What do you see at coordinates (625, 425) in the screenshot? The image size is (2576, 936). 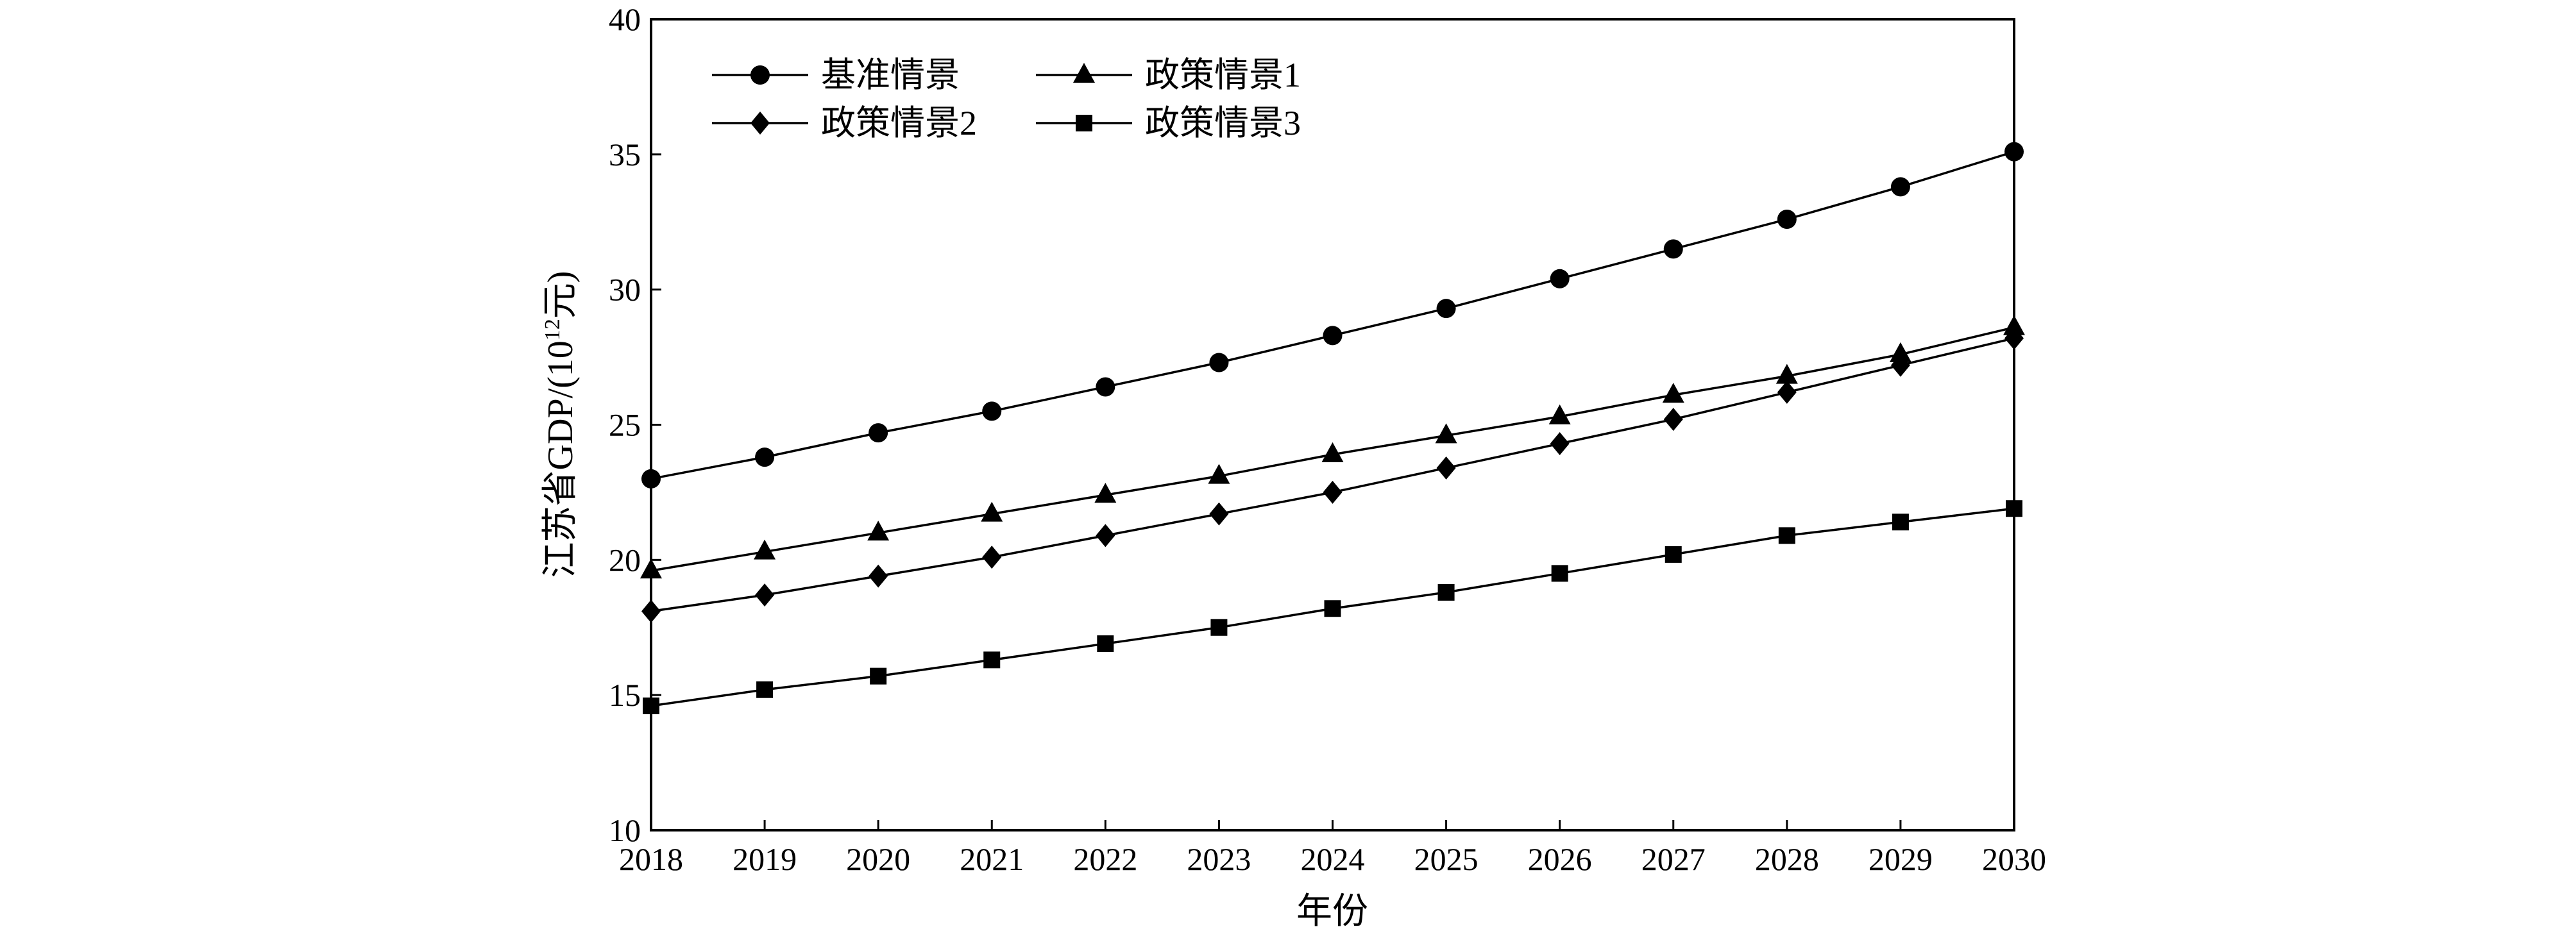 I see `y-tick-label: 25` at bounding box center [625, 425].